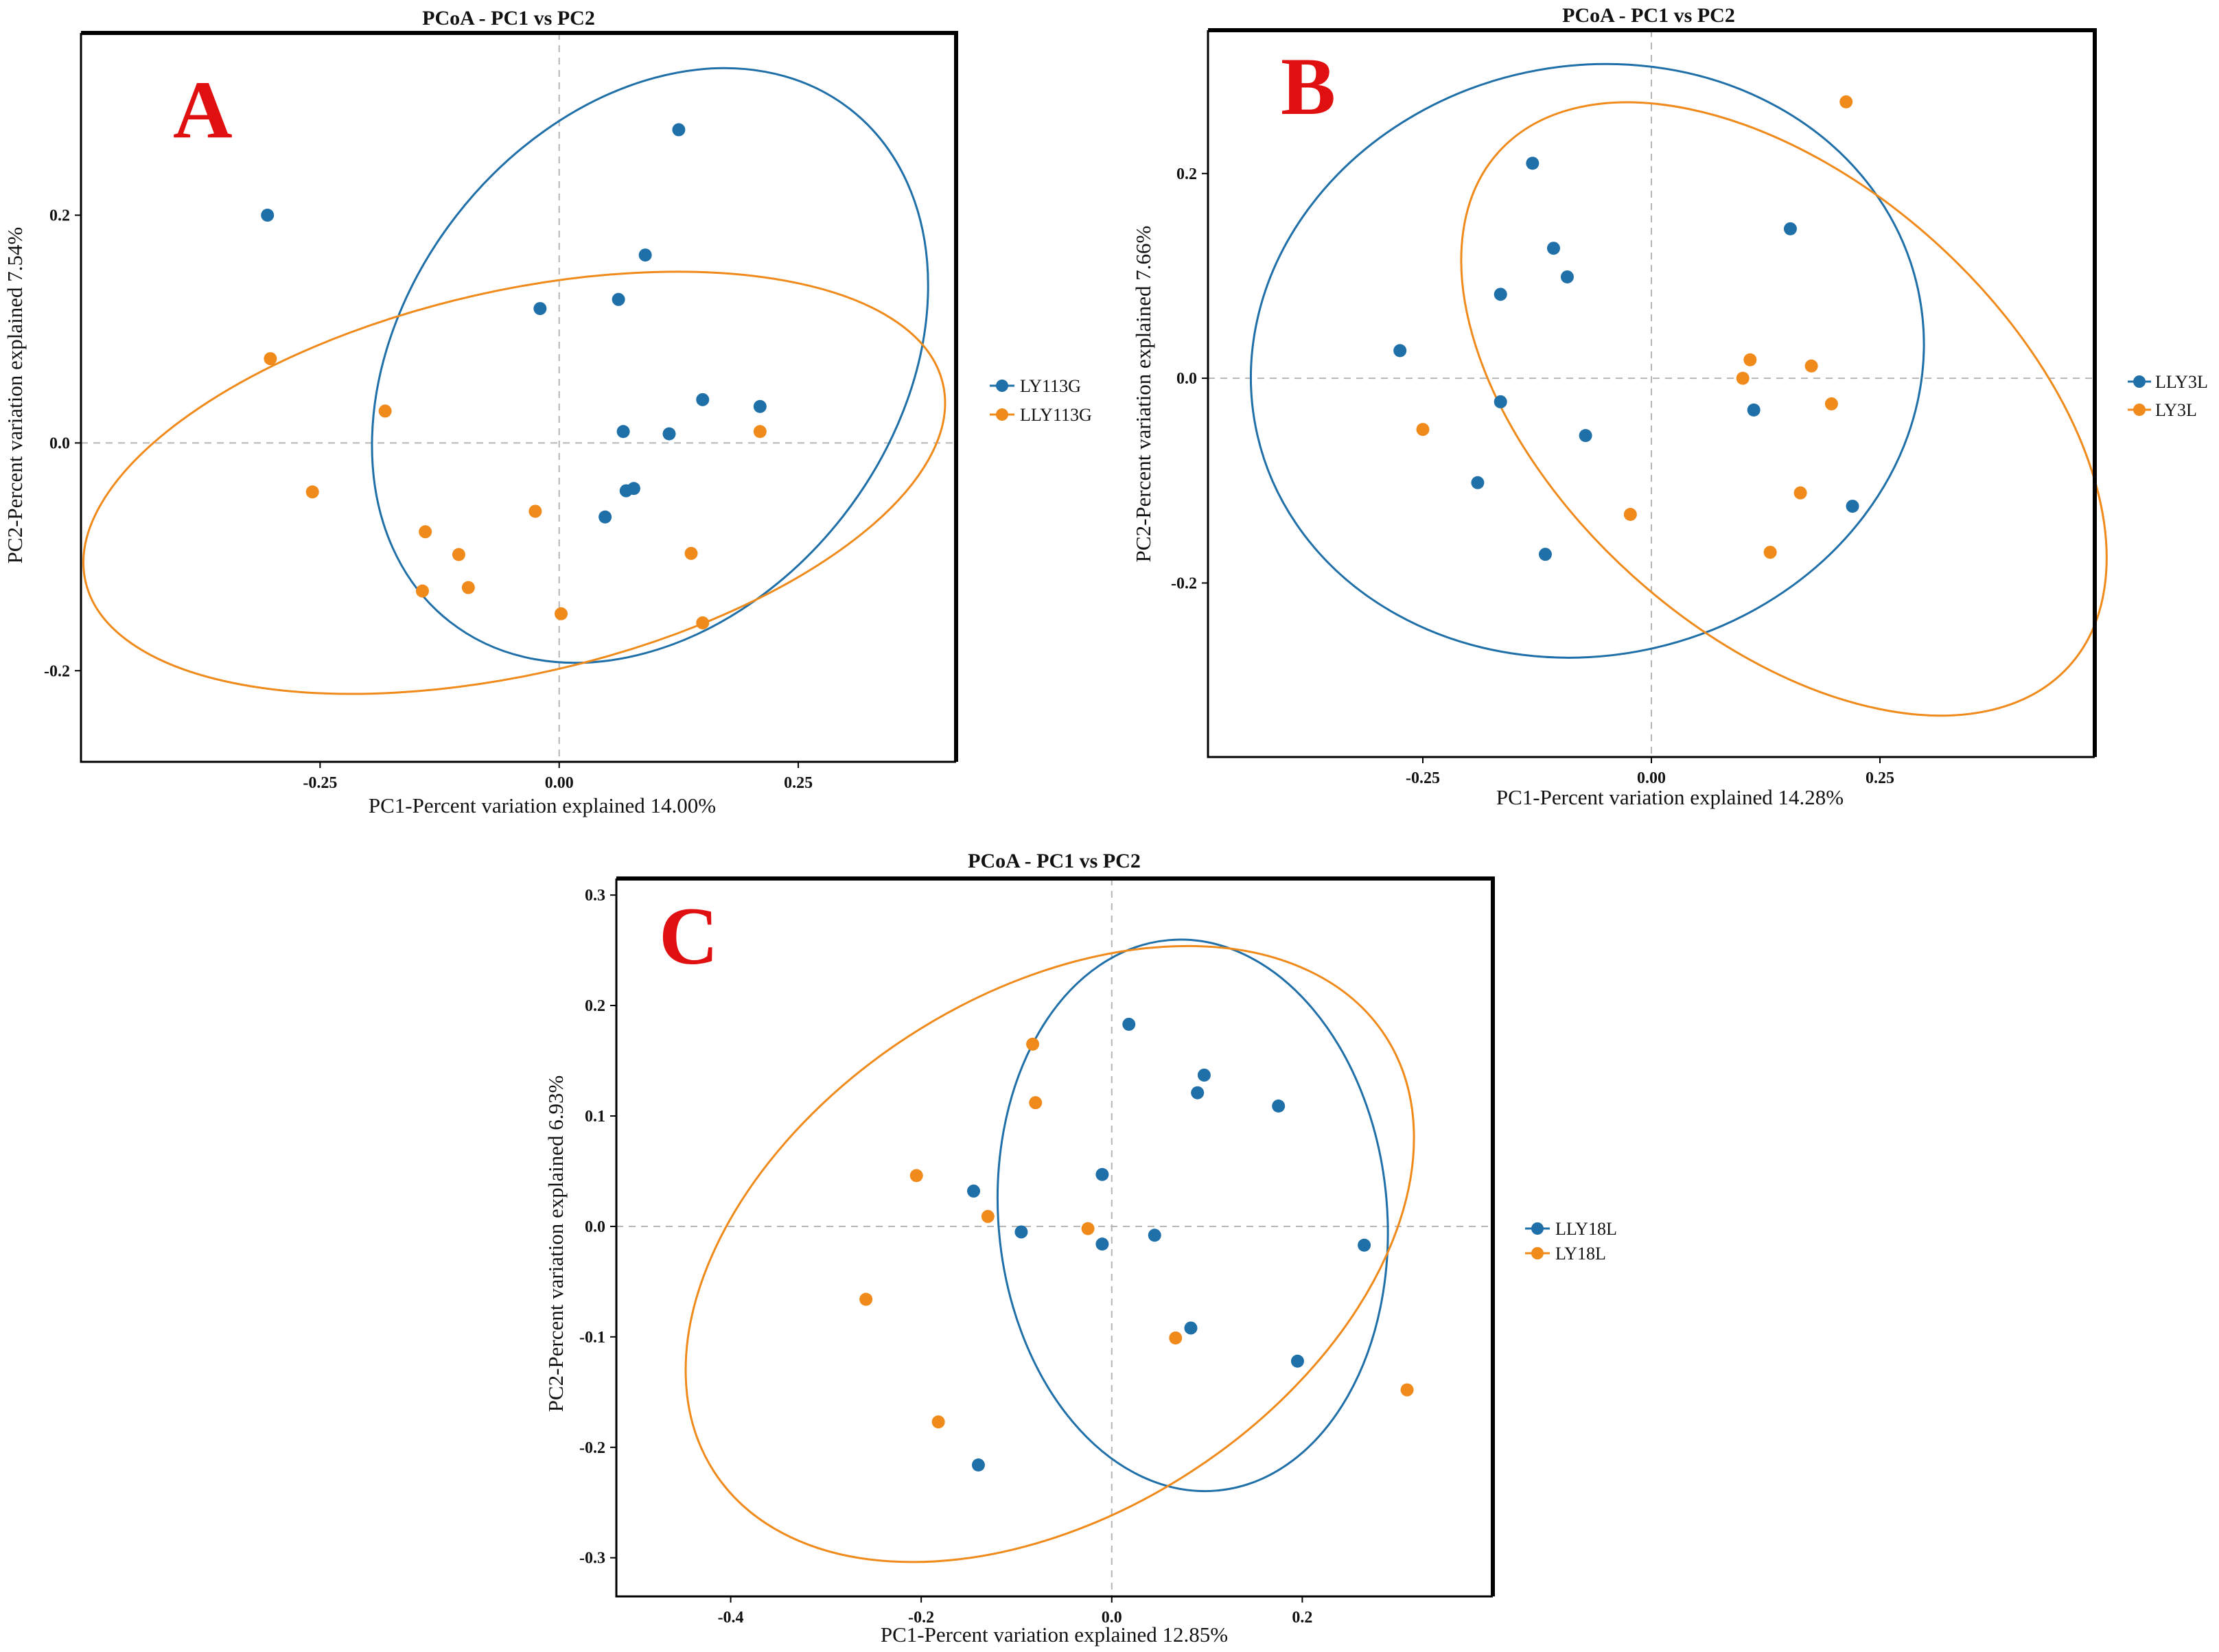 Image resolution: width=2219 pixels, height=1652 pixels. Describe the element at coordinates (59, 443) in the screenshot. I see `panel-a-y-tick-label: 0.0` at that location.